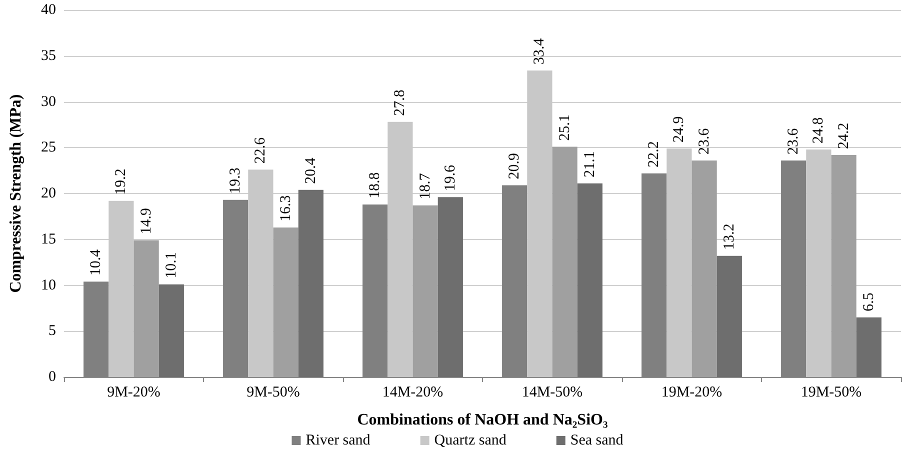 Image resolution: width=915 pixels, height=457 pixels. What do you see at coordinates (844, 135) in the screenshot?
I see `data-label: 24.2` at bounding box center [844, 135].